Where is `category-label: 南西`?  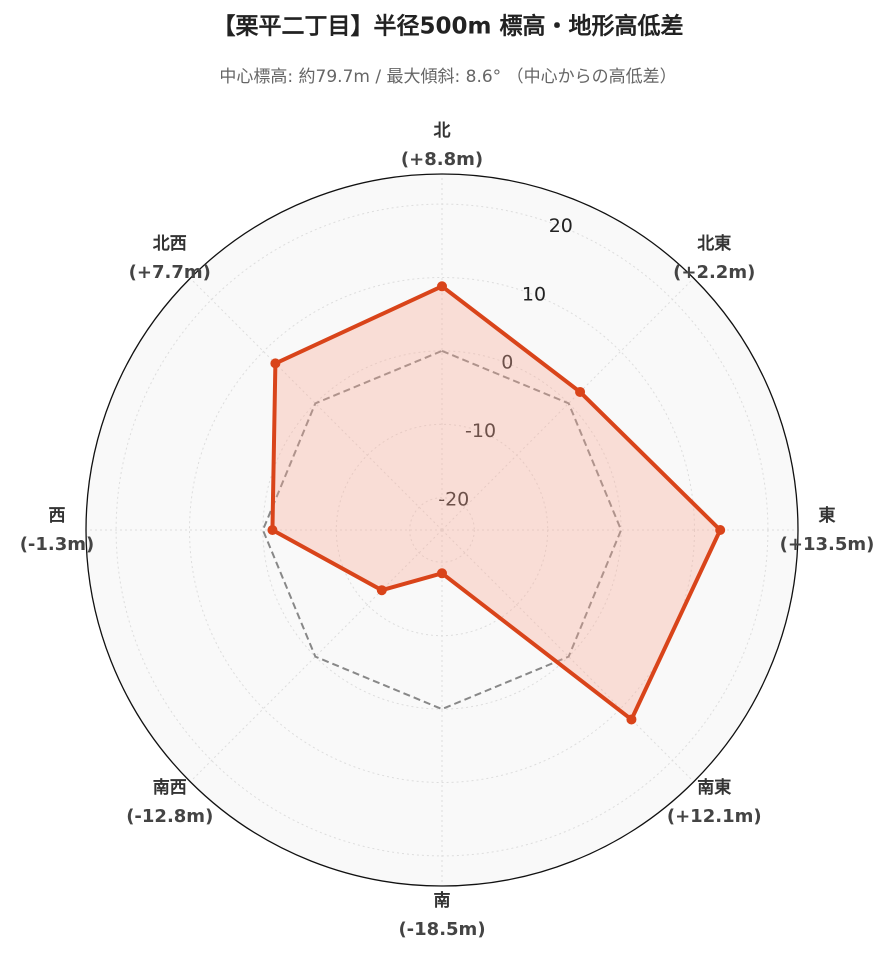 category-label: 南西 is located at coordinates (170, 787).